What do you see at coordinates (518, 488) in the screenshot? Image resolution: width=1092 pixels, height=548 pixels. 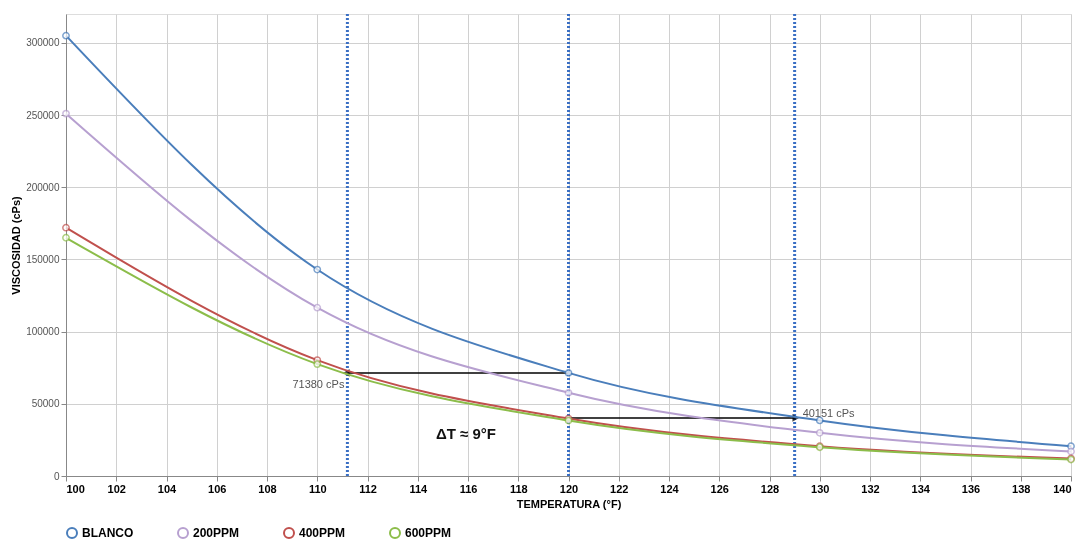 I see `x-tick-label: 118` at bounding box center [518, 488].